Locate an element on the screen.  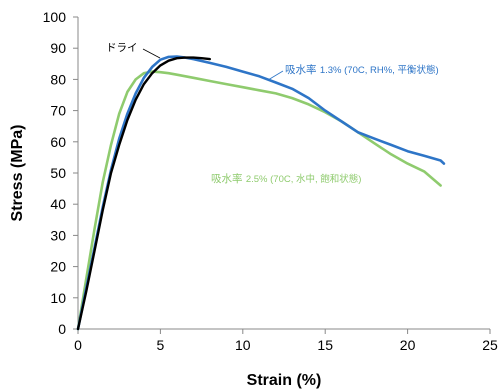
x-tick-label: 5 is located at coordinates (161, 345).